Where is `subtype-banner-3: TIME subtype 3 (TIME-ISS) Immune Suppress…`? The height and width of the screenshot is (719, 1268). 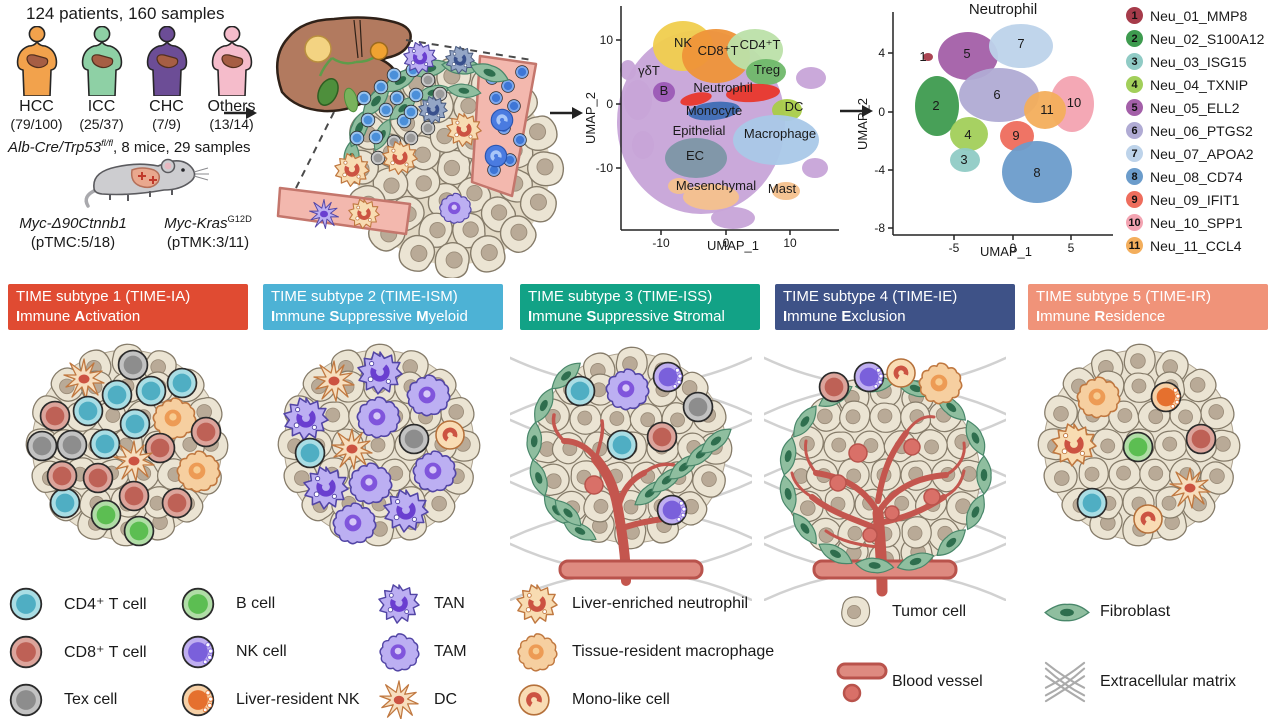
subtype-banner-3: TIME subtype 3 (TIME-ISS) Immune Suppress… is located at coordinates (640, 307).